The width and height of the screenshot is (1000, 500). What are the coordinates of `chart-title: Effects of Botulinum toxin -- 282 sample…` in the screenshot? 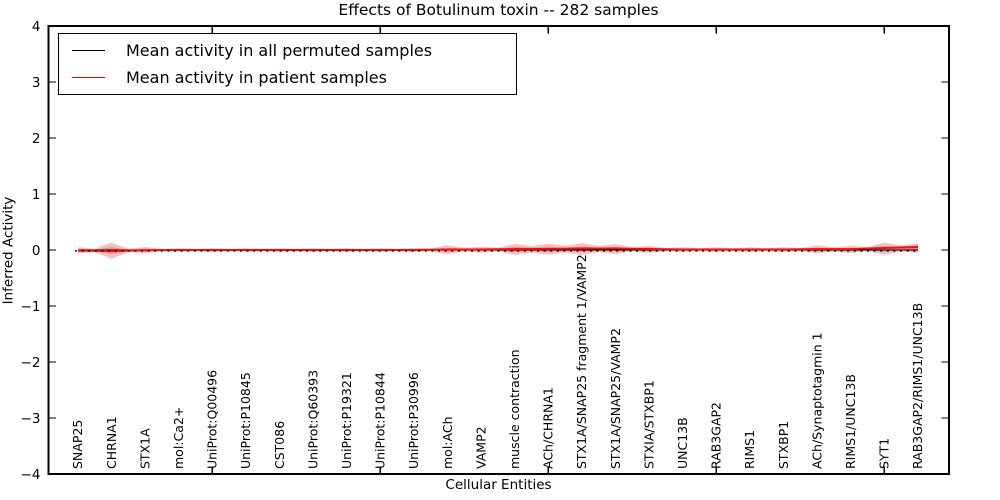 It's located at (498, 10).